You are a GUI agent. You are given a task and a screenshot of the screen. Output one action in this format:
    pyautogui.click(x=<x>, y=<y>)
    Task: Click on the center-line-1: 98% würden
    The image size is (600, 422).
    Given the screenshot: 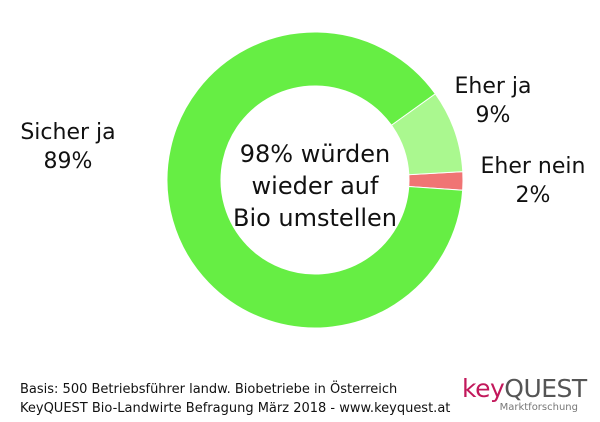 What is the action you would take?
    pyautogui.click(x=315, y=154)
    